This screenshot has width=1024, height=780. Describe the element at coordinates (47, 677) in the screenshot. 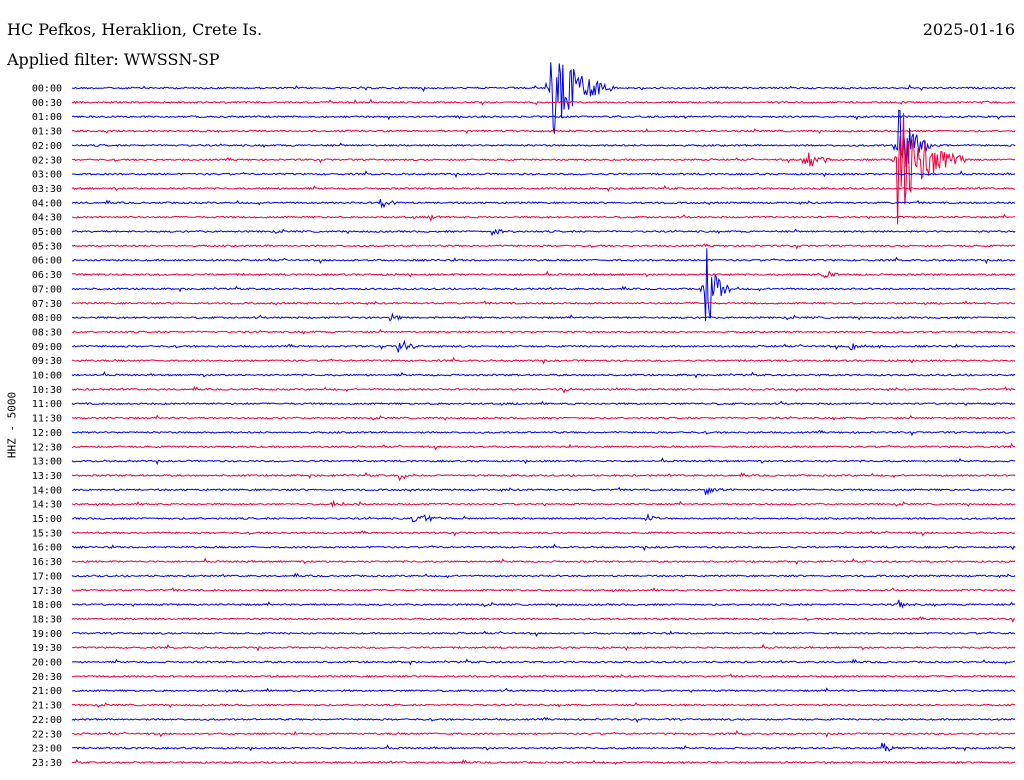

I see `row-label: 20:30` at that location.